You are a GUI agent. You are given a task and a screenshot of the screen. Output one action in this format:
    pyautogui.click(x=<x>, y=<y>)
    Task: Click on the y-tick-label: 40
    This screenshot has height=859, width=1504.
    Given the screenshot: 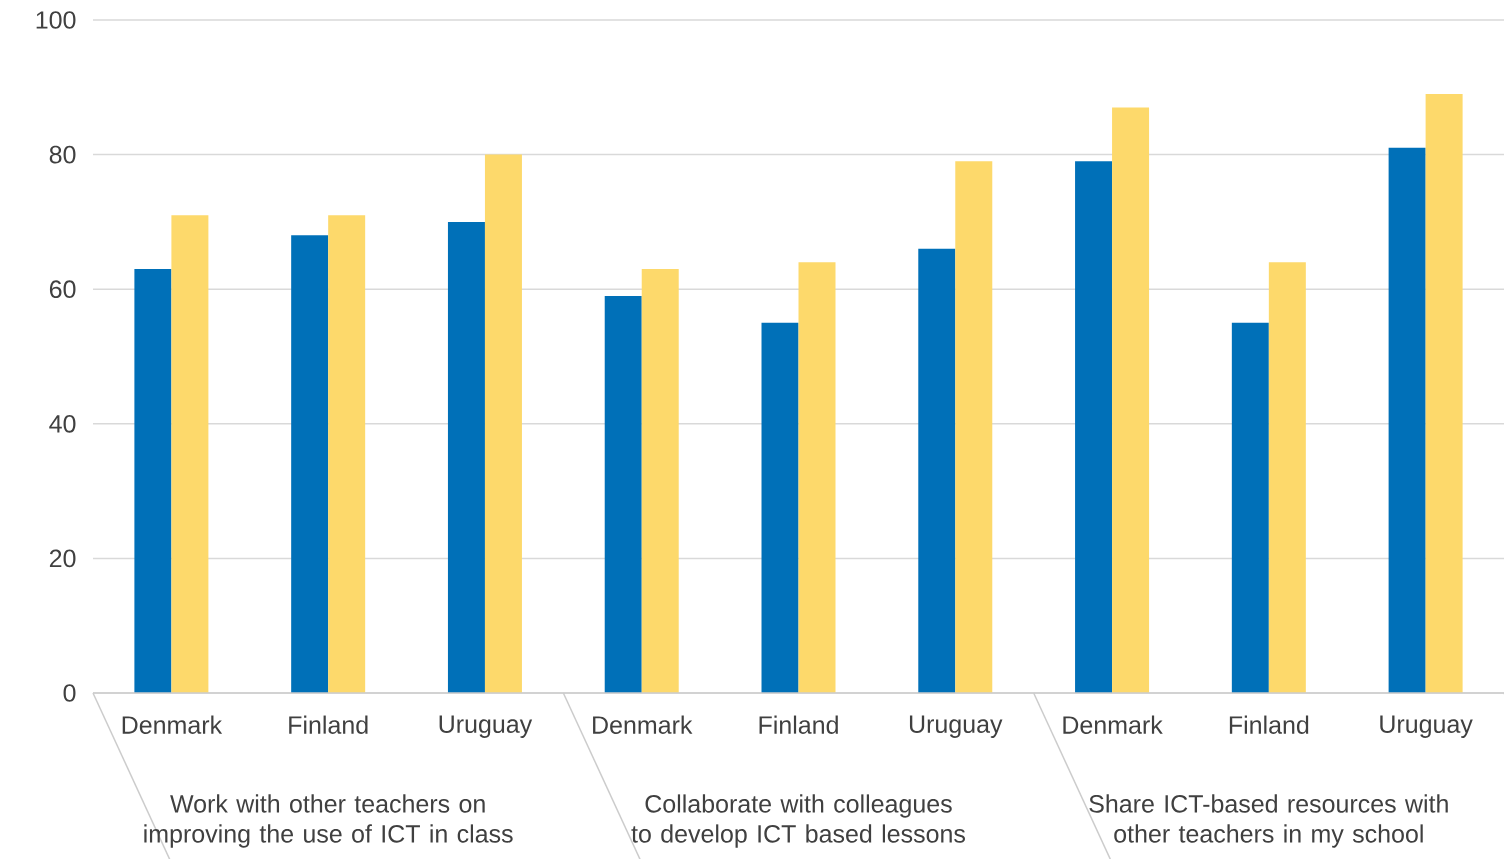 What is the action you would take?
    pyautogui.click(x=62, y=423)
    